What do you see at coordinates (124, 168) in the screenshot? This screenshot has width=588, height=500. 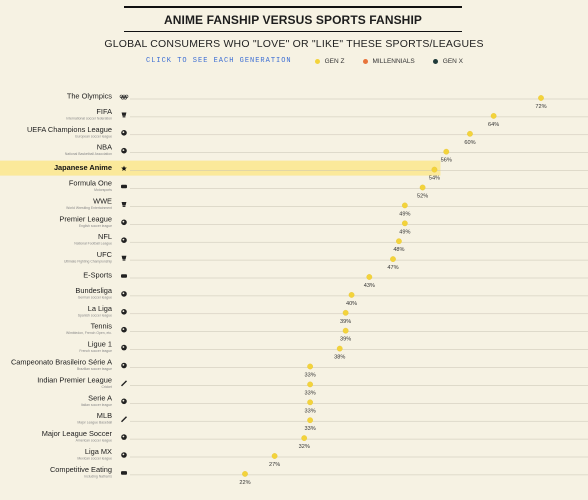 I see `star-icon` at bounding box center [124, 168].